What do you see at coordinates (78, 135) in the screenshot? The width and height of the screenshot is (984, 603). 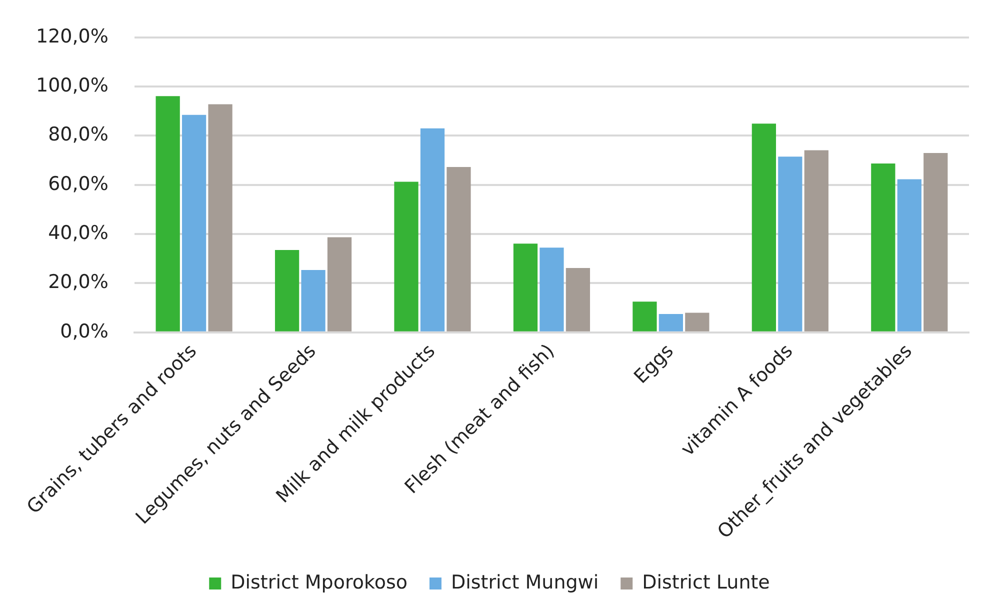 I see `y-tick-label: 80,0%` at bounding box center [78, 135].